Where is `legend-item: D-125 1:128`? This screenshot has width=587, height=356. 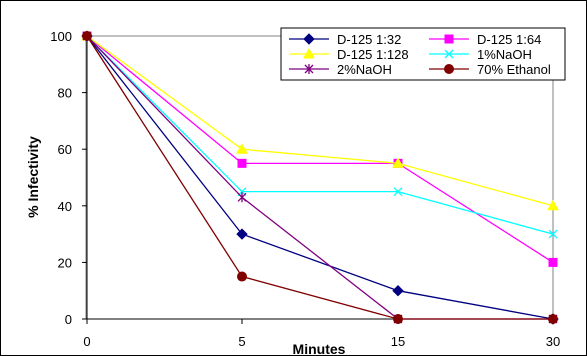
legend-item: D-125 1:128 is located at coordinates (349, 54).